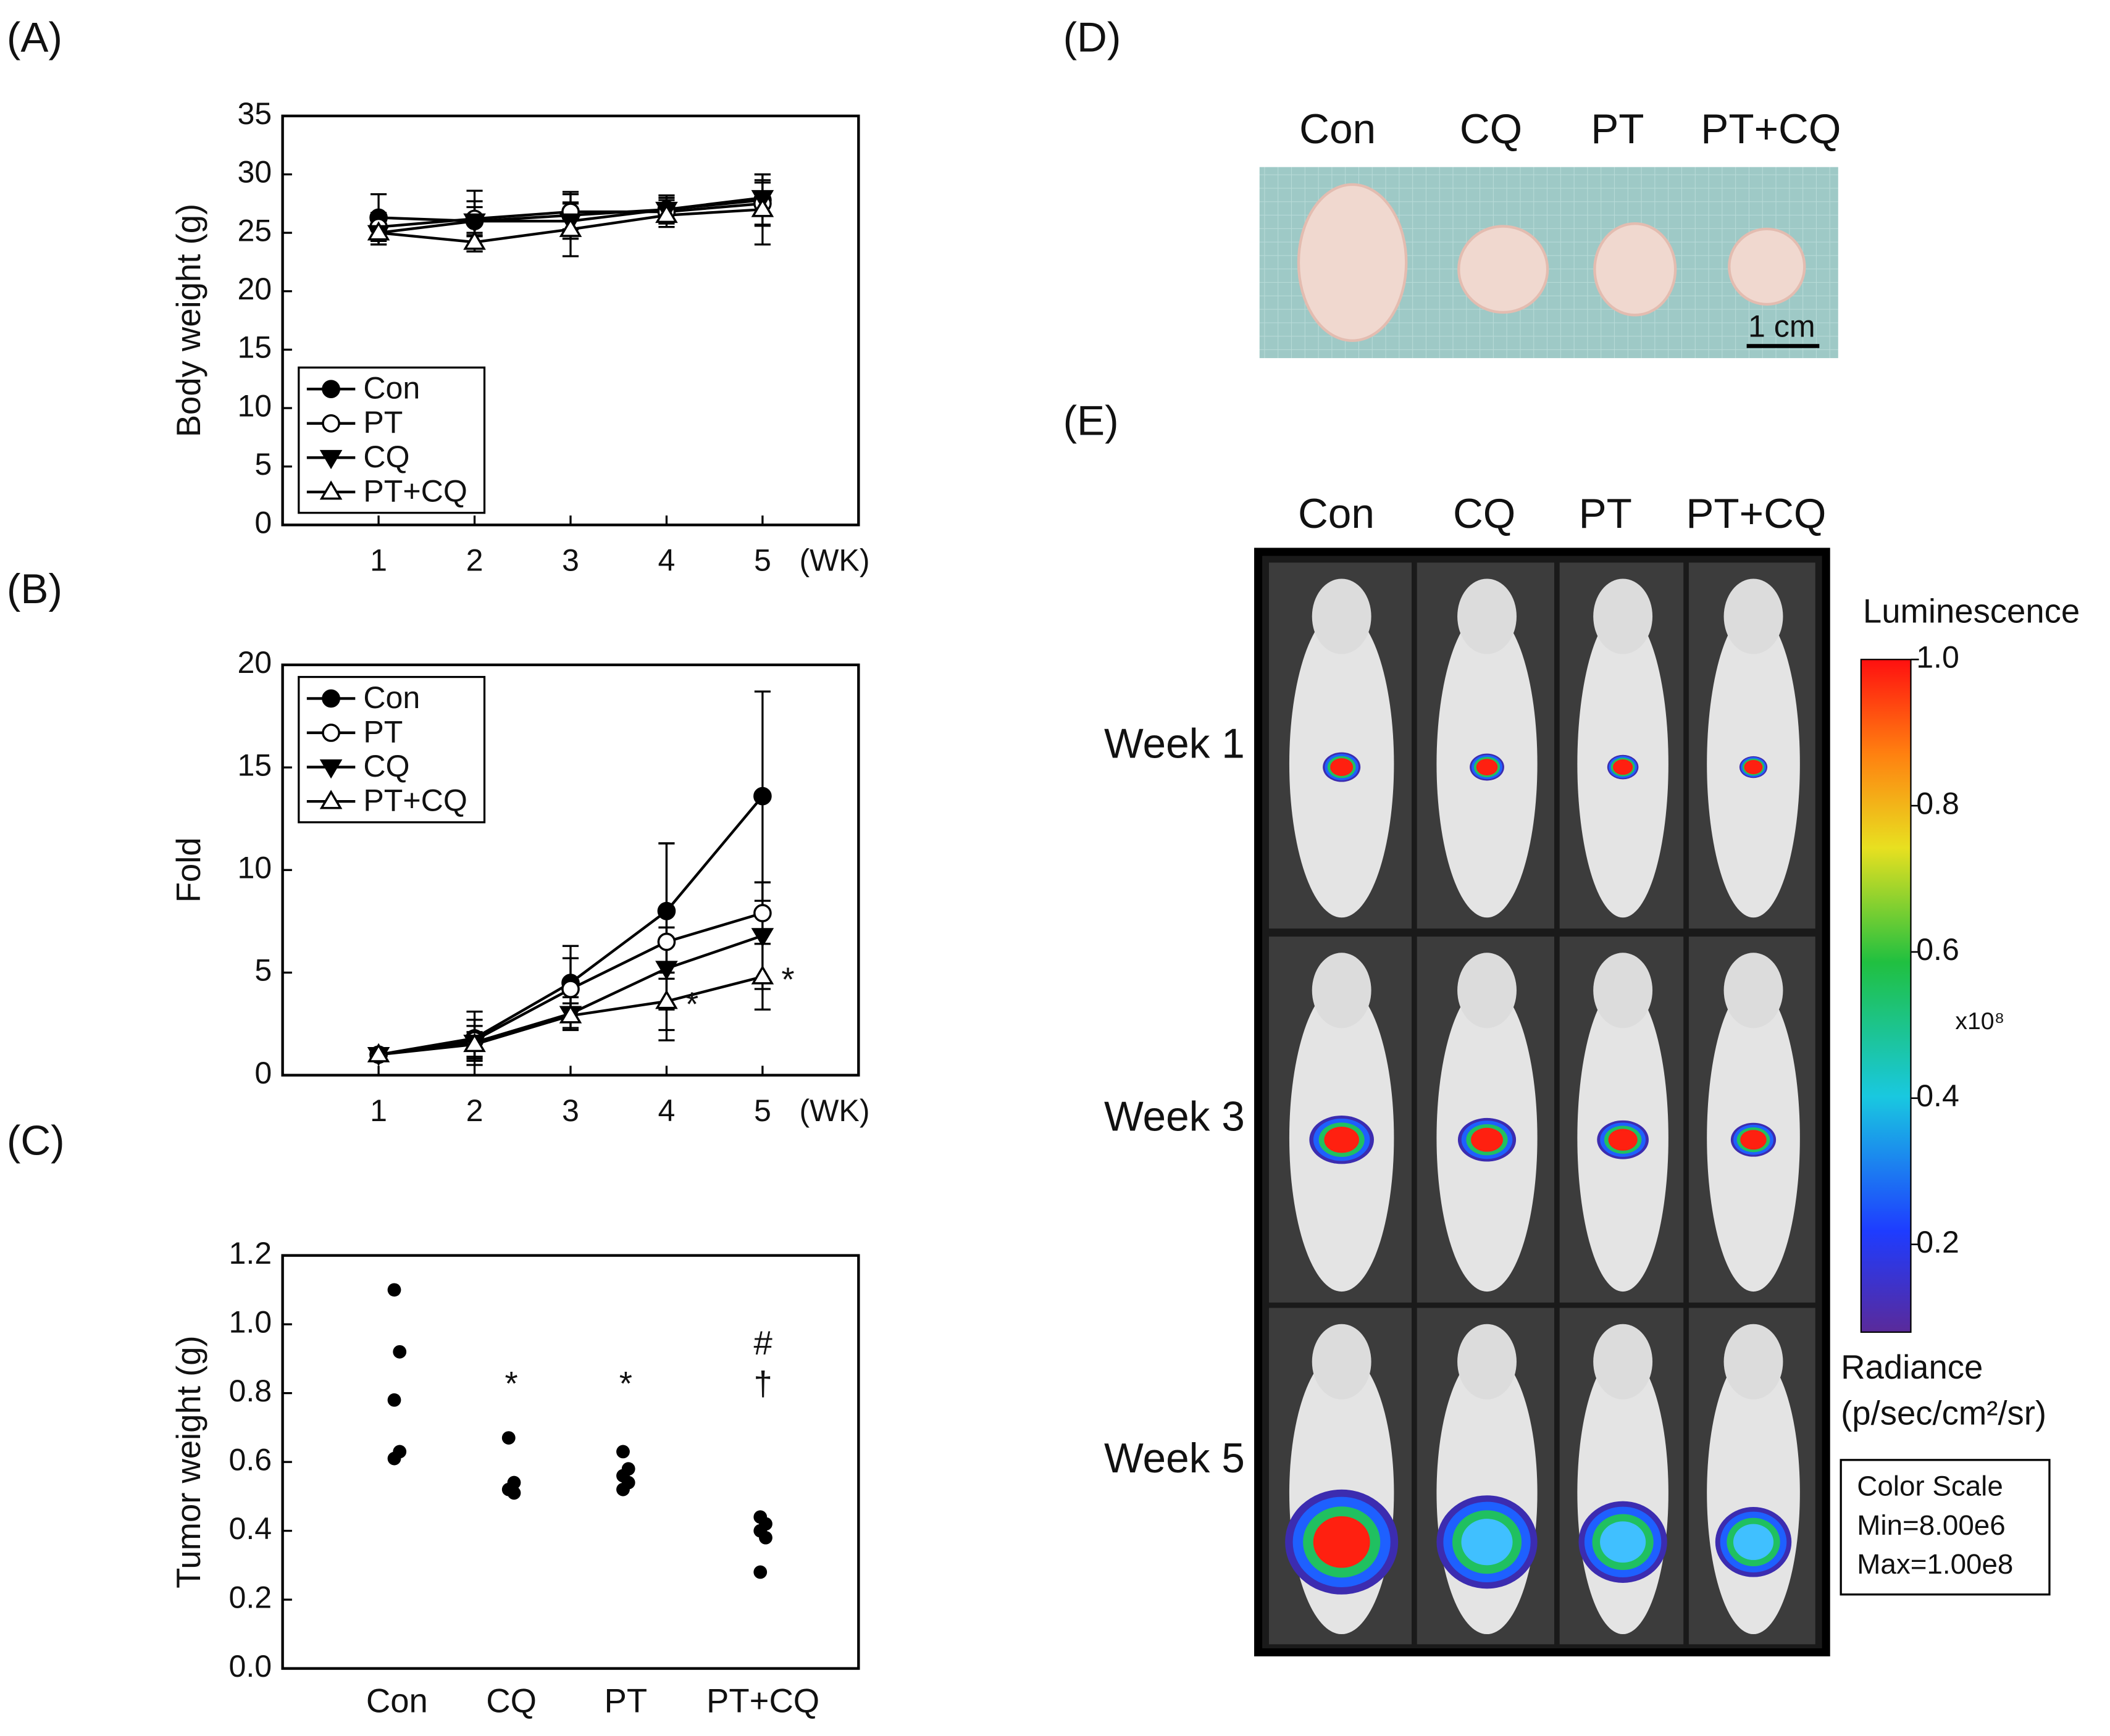 The image size is (2110, 1736). Describe the element at coordinates (415, 800) in the screenshot. I see `legend-label: PT+CQ` at that location.